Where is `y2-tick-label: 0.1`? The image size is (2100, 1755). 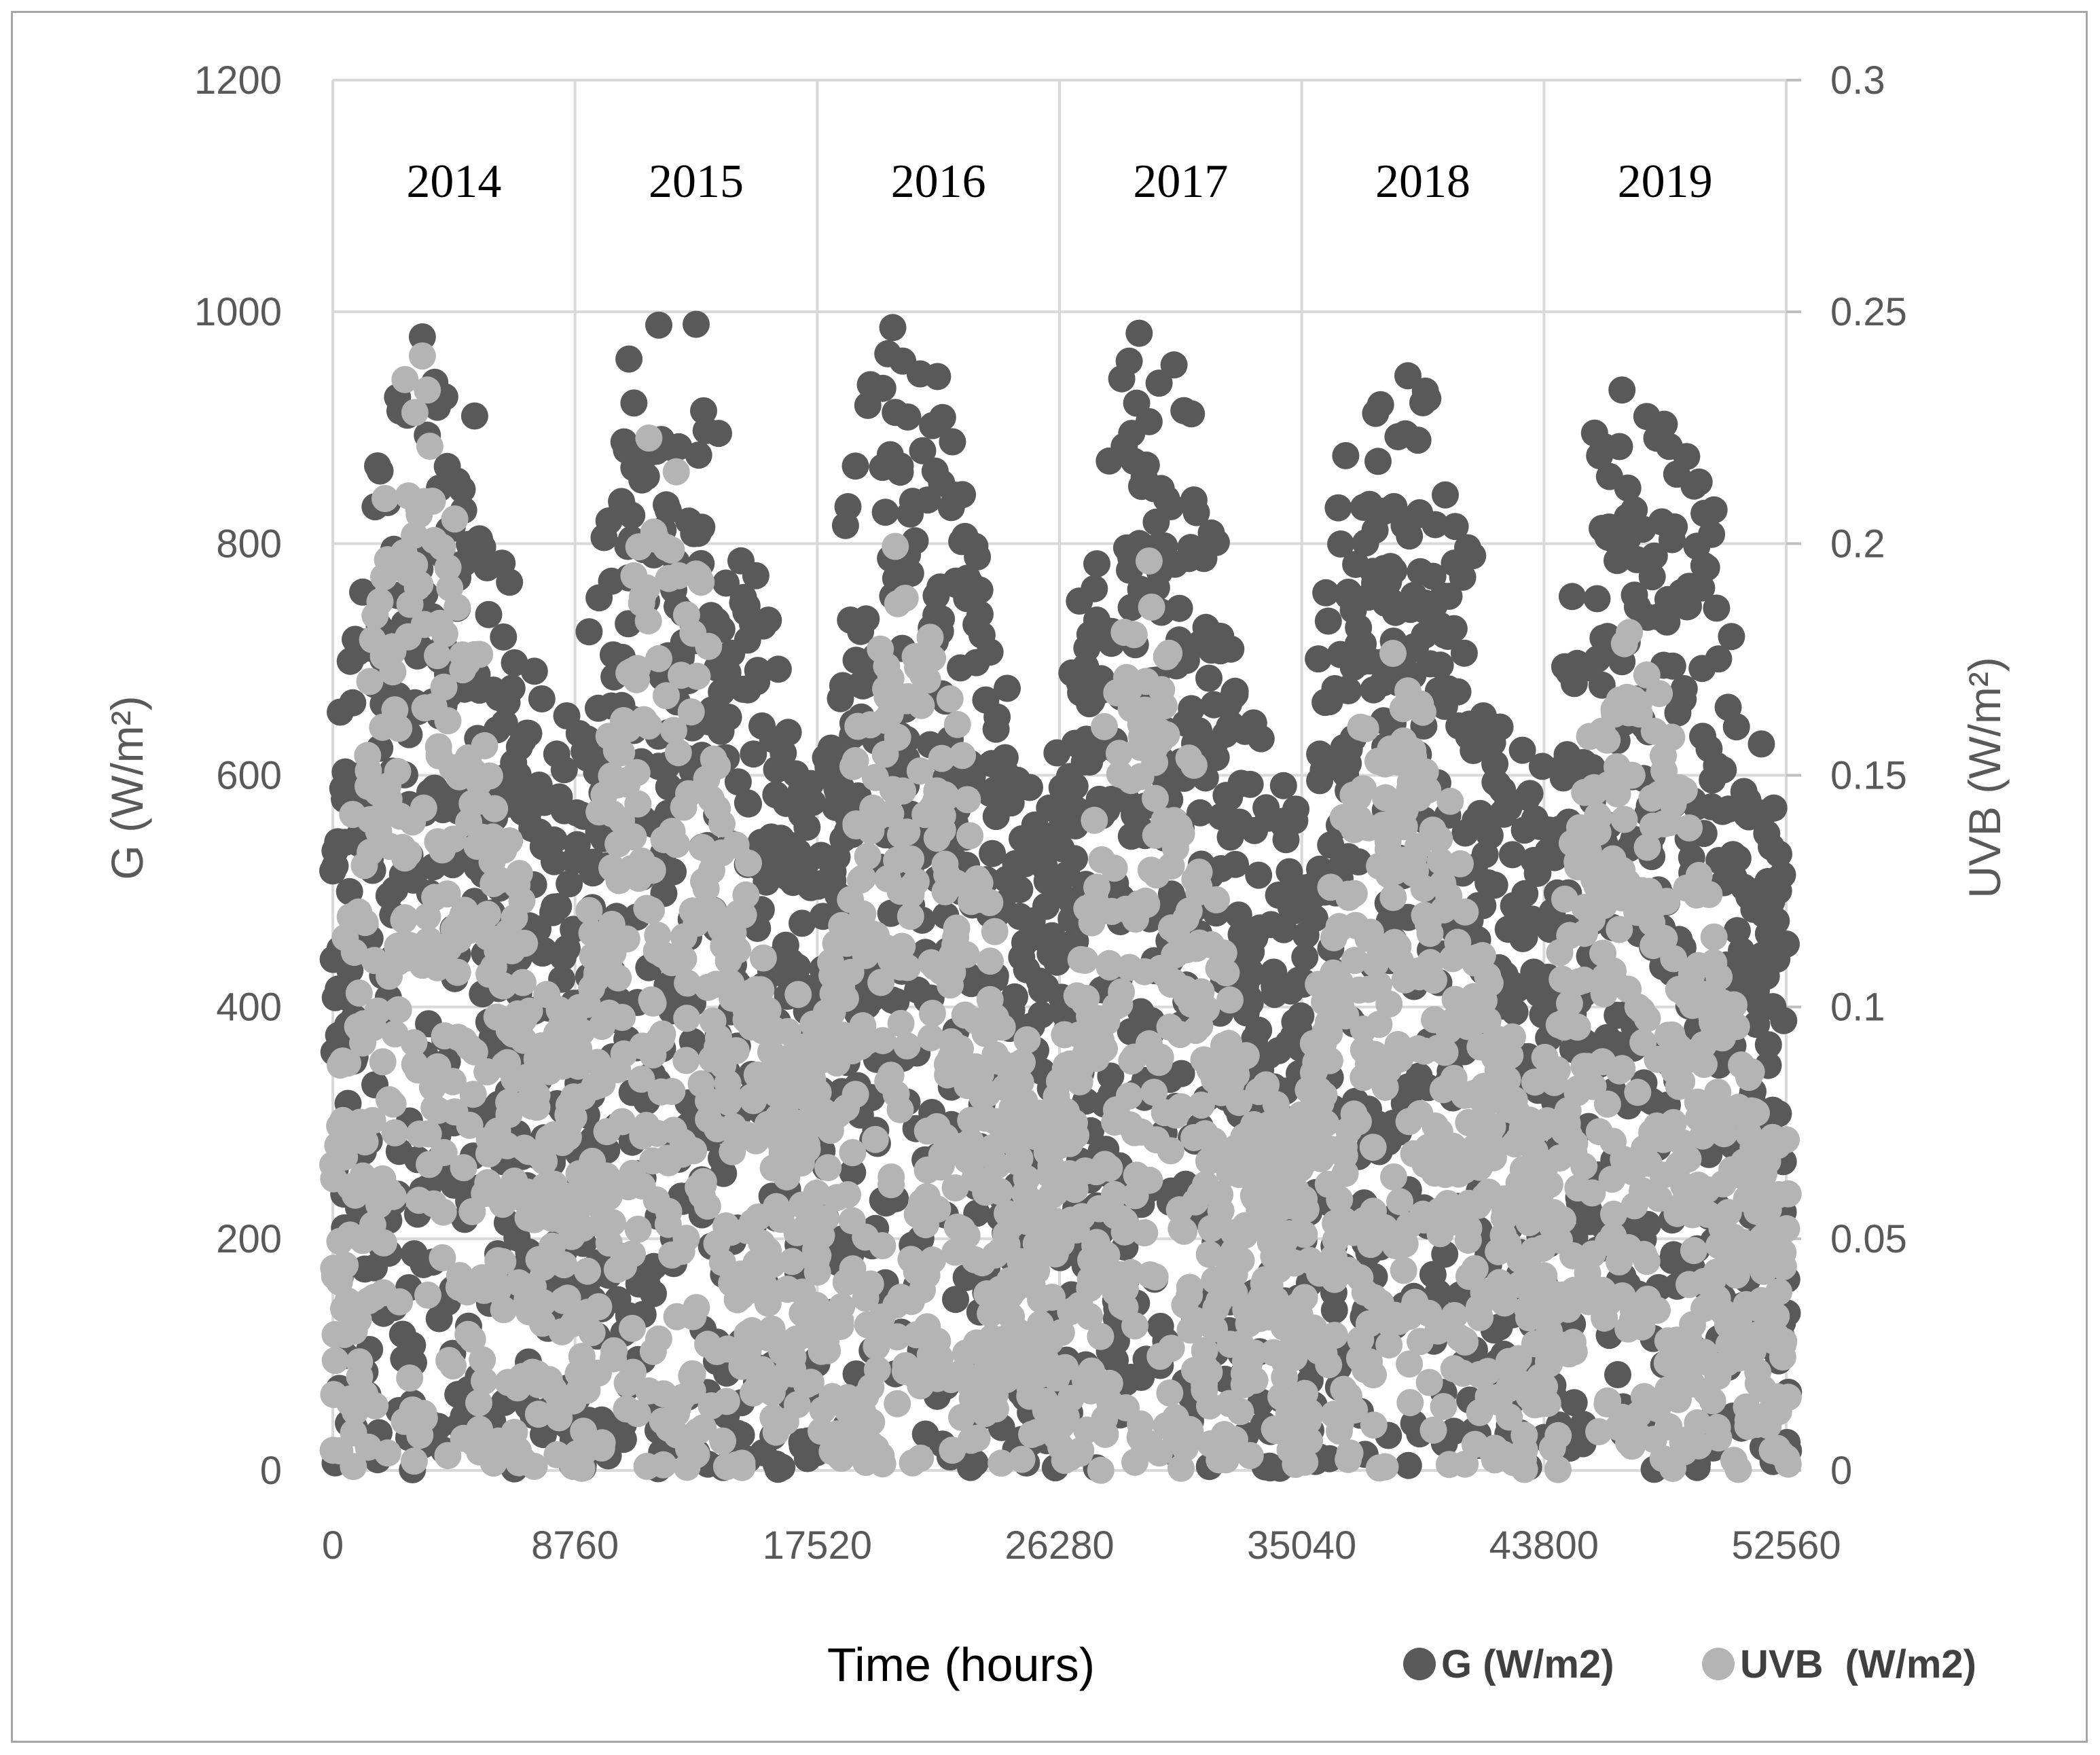 y2-tick-label: 0.1 is located at coordinates (1857, 1007).